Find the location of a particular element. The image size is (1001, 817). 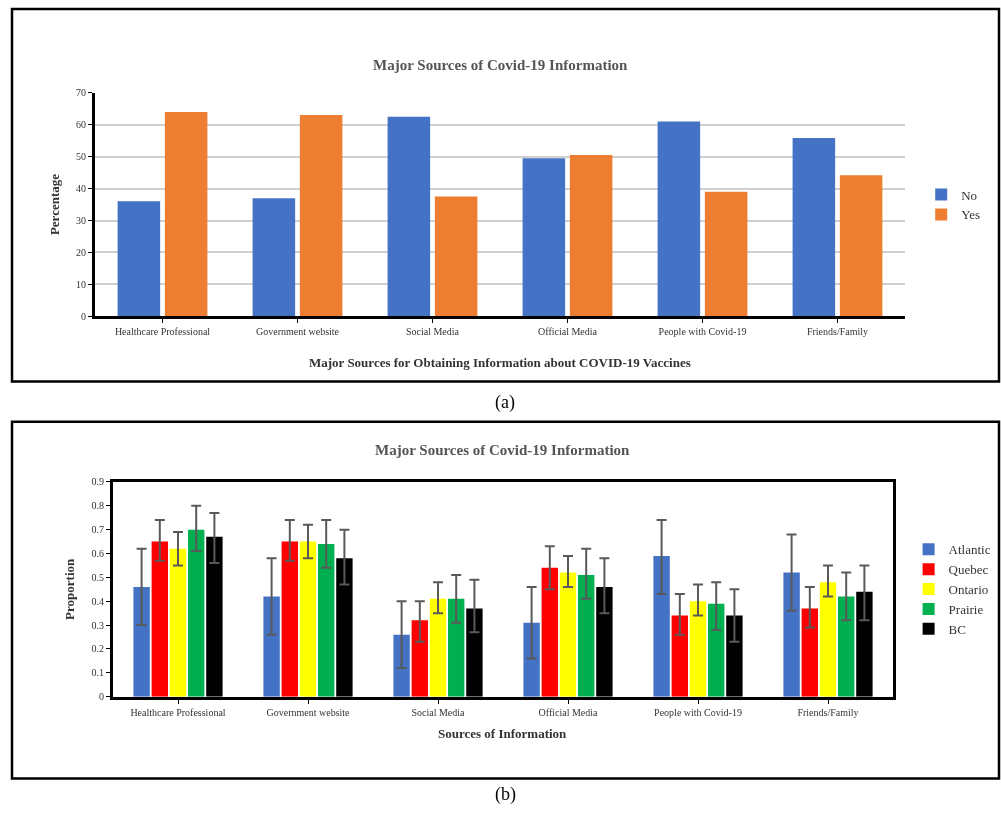

x-axis-title: Sources of Information is located at coordinates (503, 733).